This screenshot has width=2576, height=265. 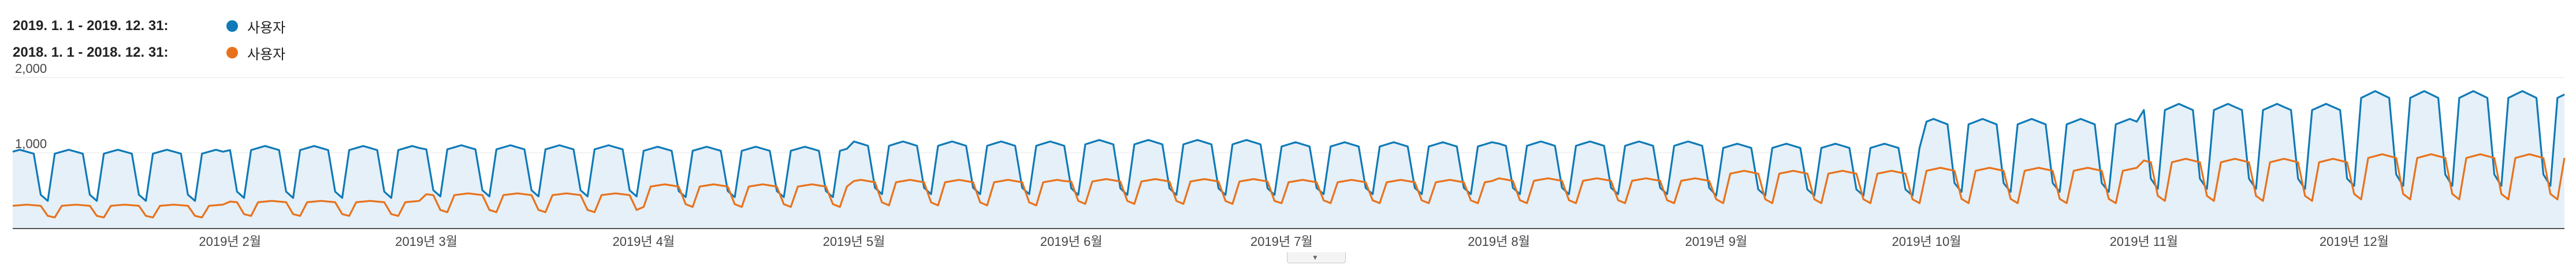 I want to click on x-tick-label: 2019년 11월, so click(x=2144, y=241).